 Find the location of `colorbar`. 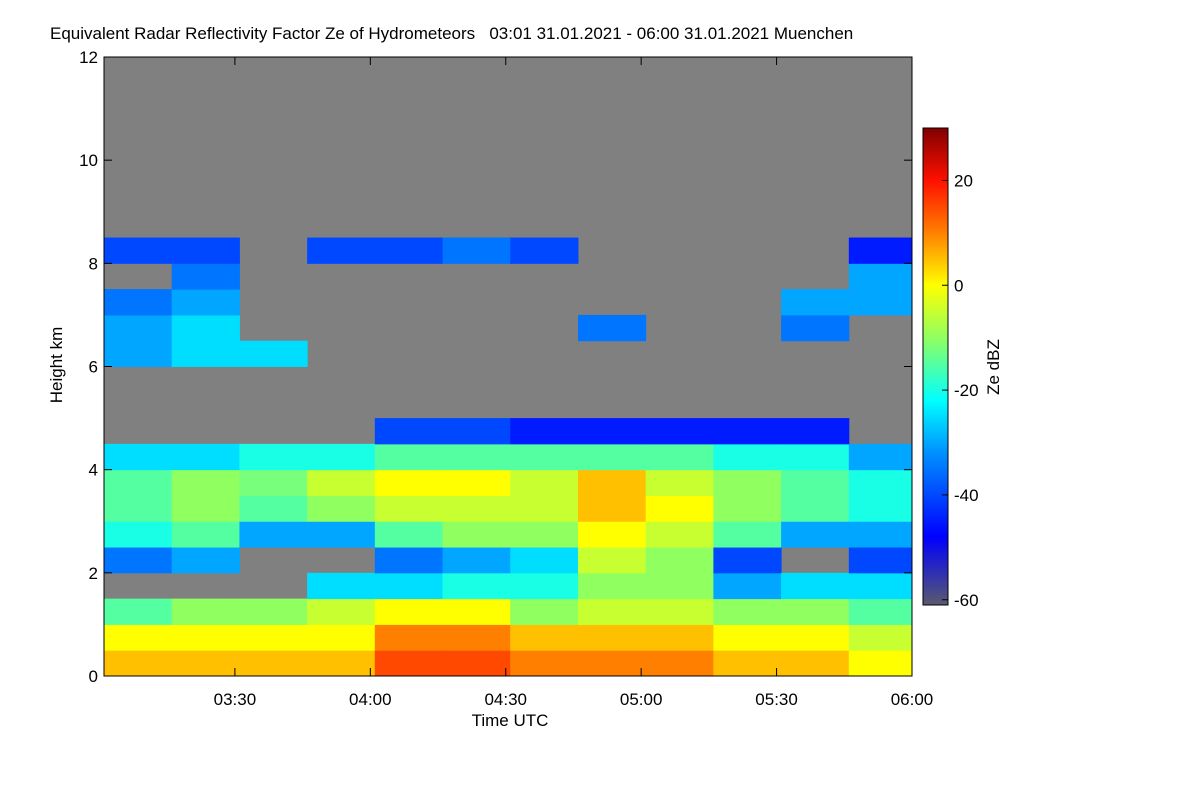

colorbar is located at coordinates (935, 366).